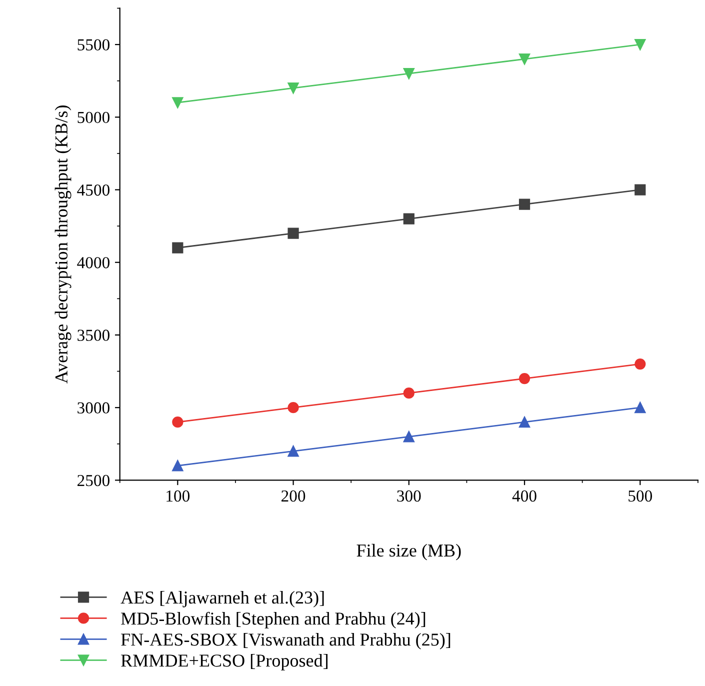  Describe the element at coordinates (524, 496) in the screenshot. I see `x-tick-label: 400` at that location.